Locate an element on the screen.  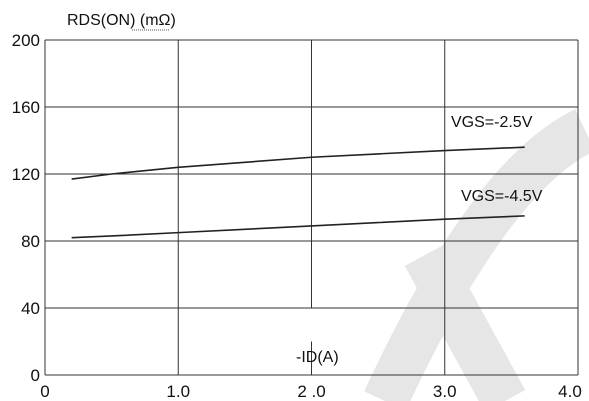
y-tick-label: 0 is located at coordinates (35, 375).